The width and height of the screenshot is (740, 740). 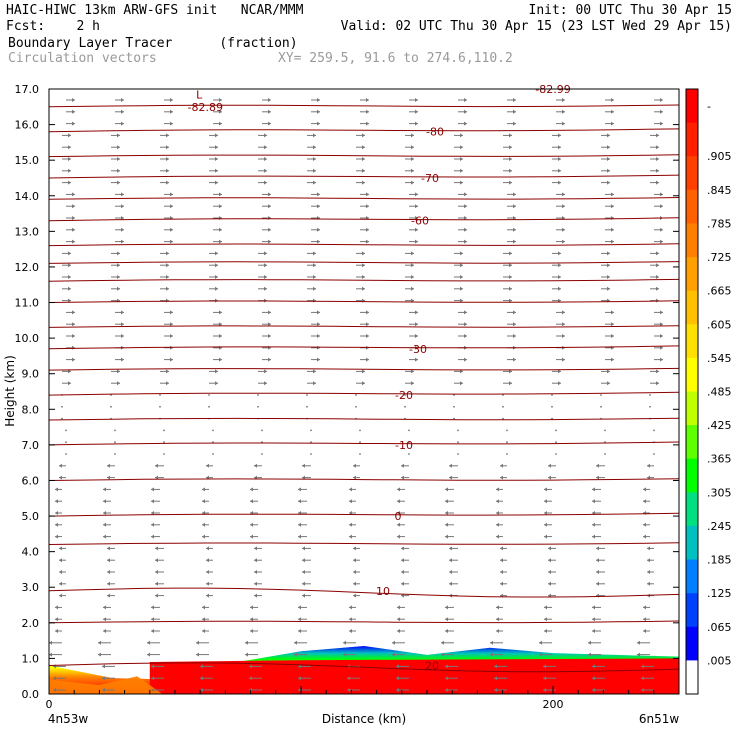 I want to click on colorbar-frame, so click(x=692, y=391).